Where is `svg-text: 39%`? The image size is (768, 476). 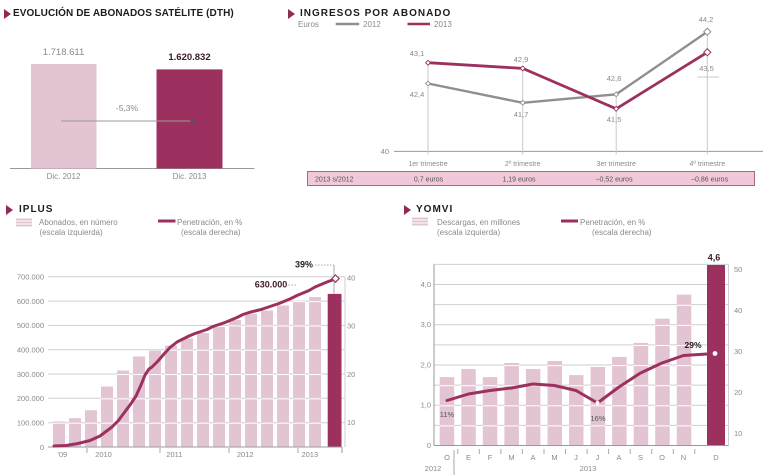 svg-text: 39% is located at coordinates (304, 265).